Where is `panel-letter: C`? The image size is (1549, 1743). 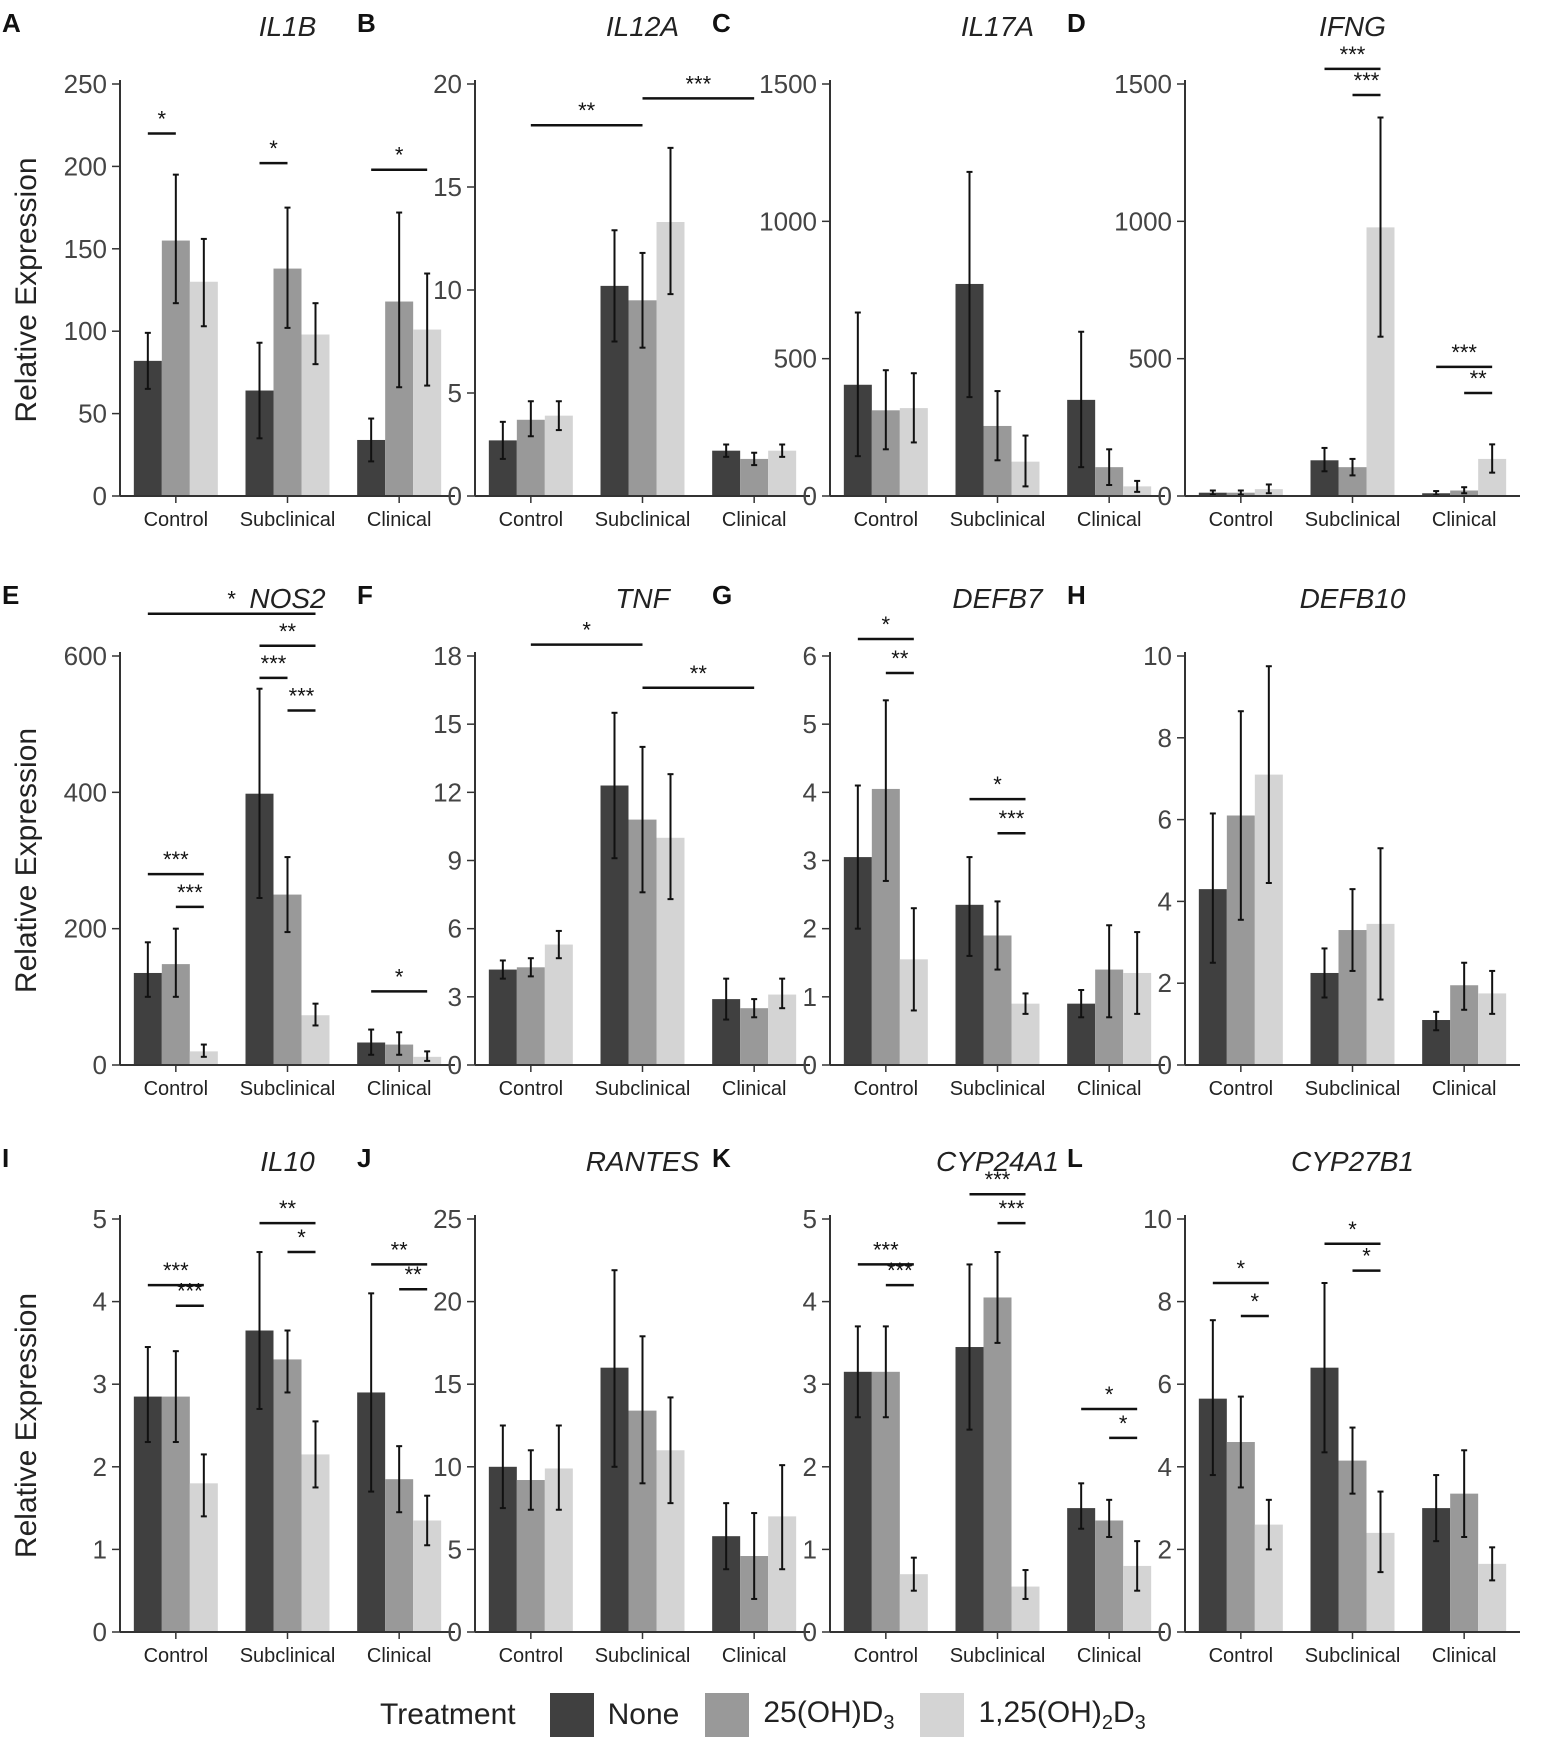
panel-letter: C is located at coordinates (721, 23).